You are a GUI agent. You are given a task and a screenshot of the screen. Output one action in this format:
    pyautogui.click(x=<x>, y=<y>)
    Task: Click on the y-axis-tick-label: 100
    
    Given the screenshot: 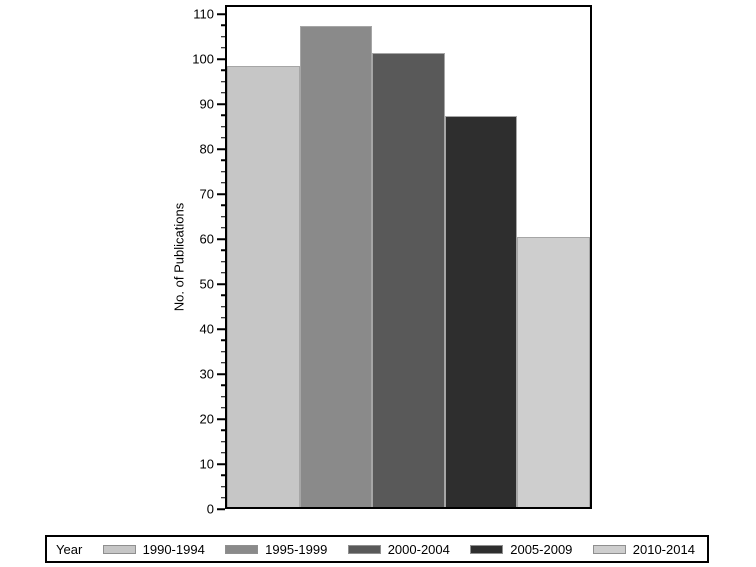 What is the action you would take?
    pyautogui.click(x=203, y=59)
    